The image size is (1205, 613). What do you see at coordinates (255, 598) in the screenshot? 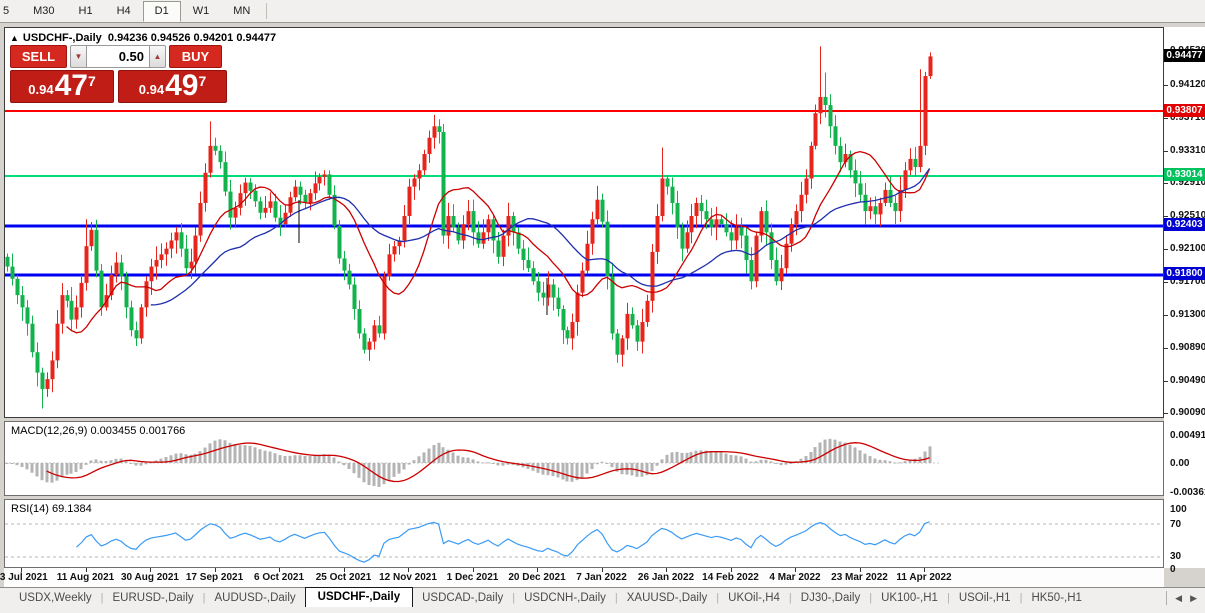
I see `symbol-tab-audusd: AUDUSD-,Daily` at bounding box center [255, 598].